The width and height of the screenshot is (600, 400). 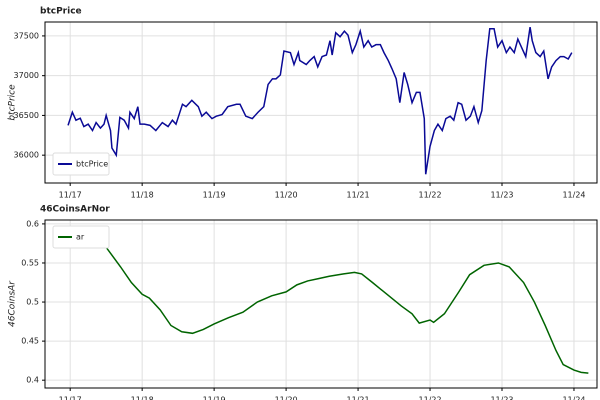 What do you see at coordinates (61, 12) in the screenshot?
I see `chart-title: btcPrice` at bounding box center [61, 12].